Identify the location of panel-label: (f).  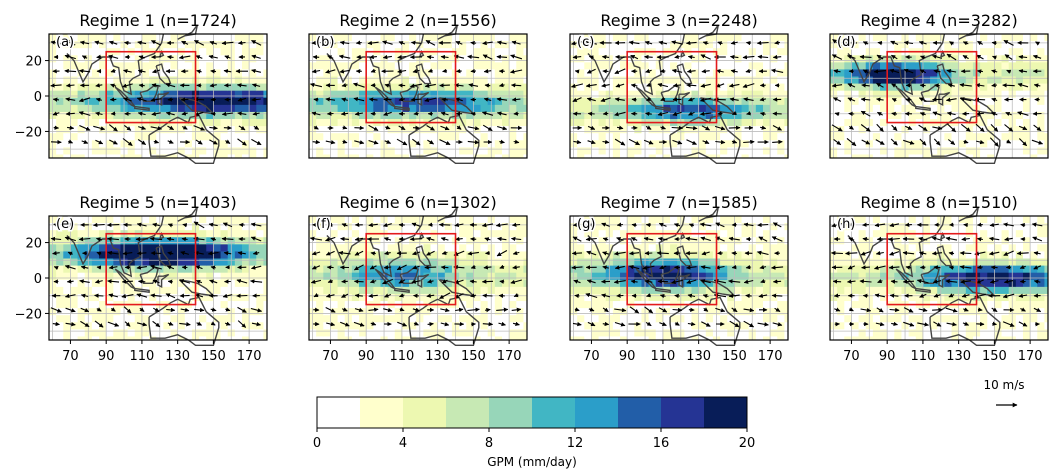
(323, 224).